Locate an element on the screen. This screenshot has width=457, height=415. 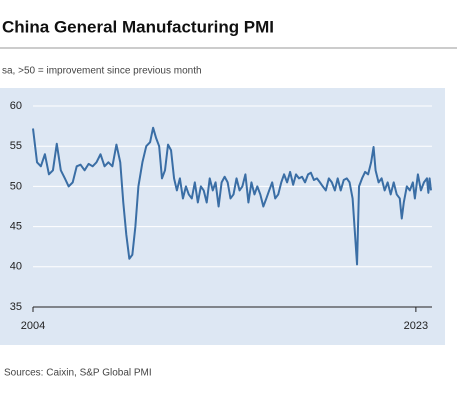
y-tick-label: 55 is located at coordinates (16, 146).